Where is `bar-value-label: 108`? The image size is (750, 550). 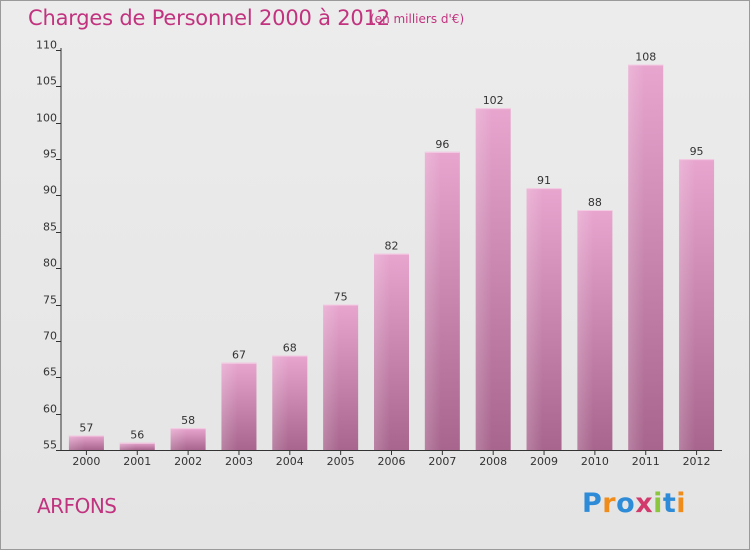 bar-value-label: 108 is located at coordinates (645, 57).